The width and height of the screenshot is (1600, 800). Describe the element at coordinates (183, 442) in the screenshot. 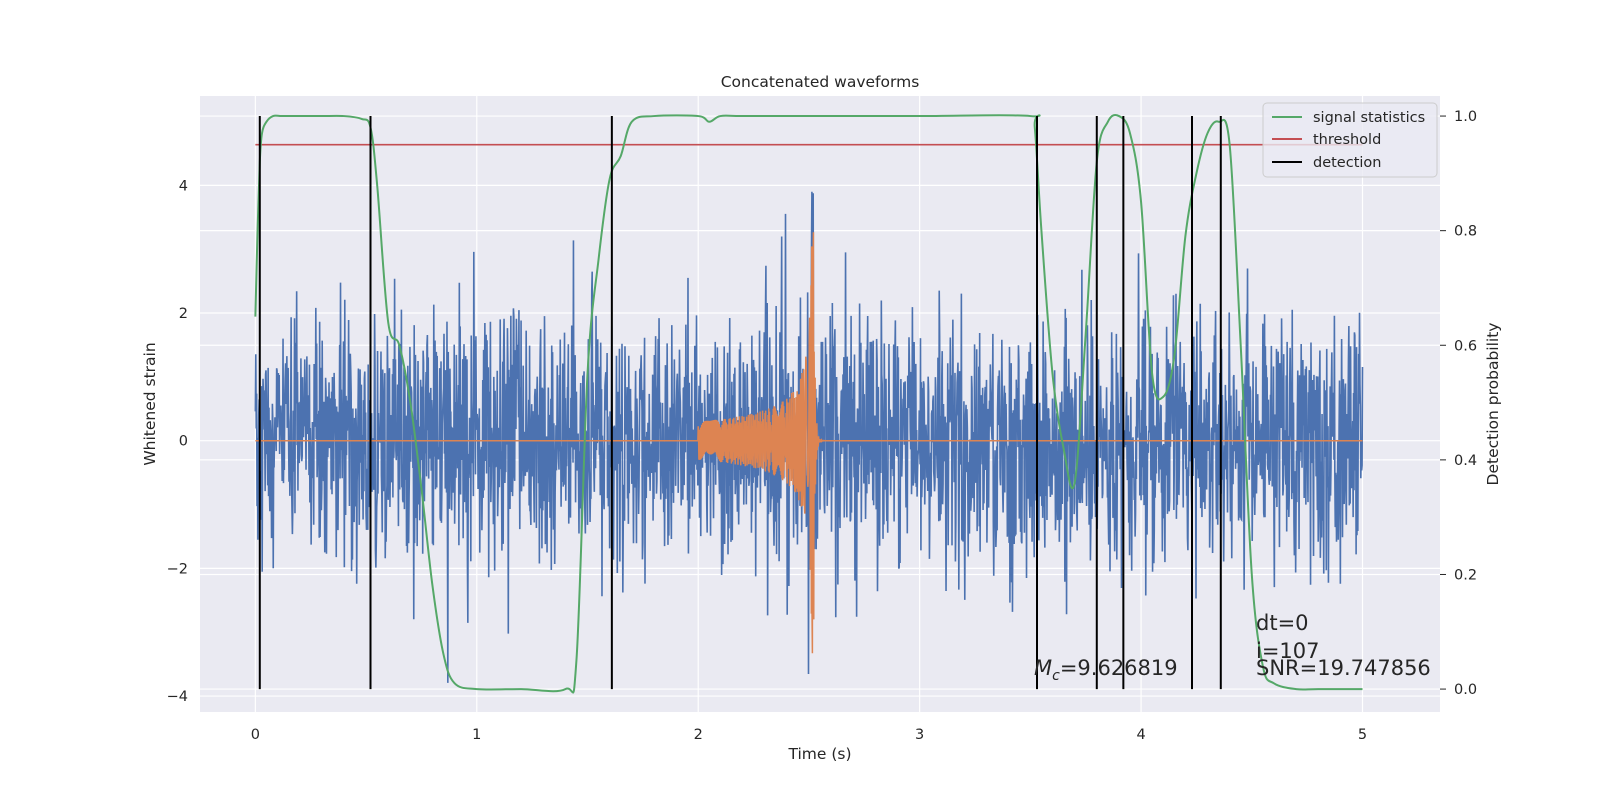

I see `left-y-tick-label: 0` at that location.